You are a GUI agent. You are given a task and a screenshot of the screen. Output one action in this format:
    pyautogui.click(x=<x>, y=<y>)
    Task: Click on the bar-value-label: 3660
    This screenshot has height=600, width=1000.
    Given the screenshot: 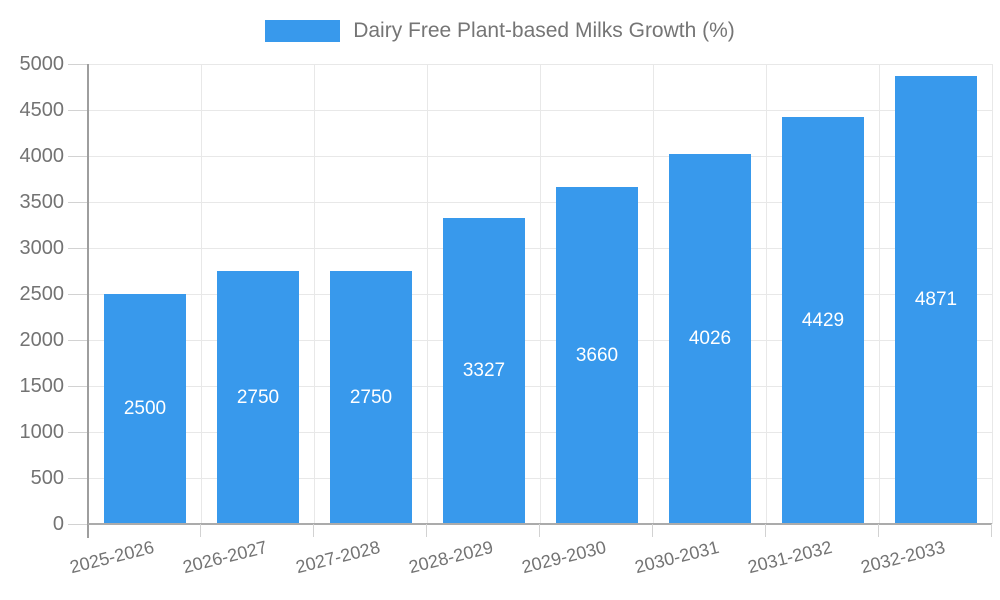 What is the action you would take?
    pyautogui.click(x=597, y=355)
    